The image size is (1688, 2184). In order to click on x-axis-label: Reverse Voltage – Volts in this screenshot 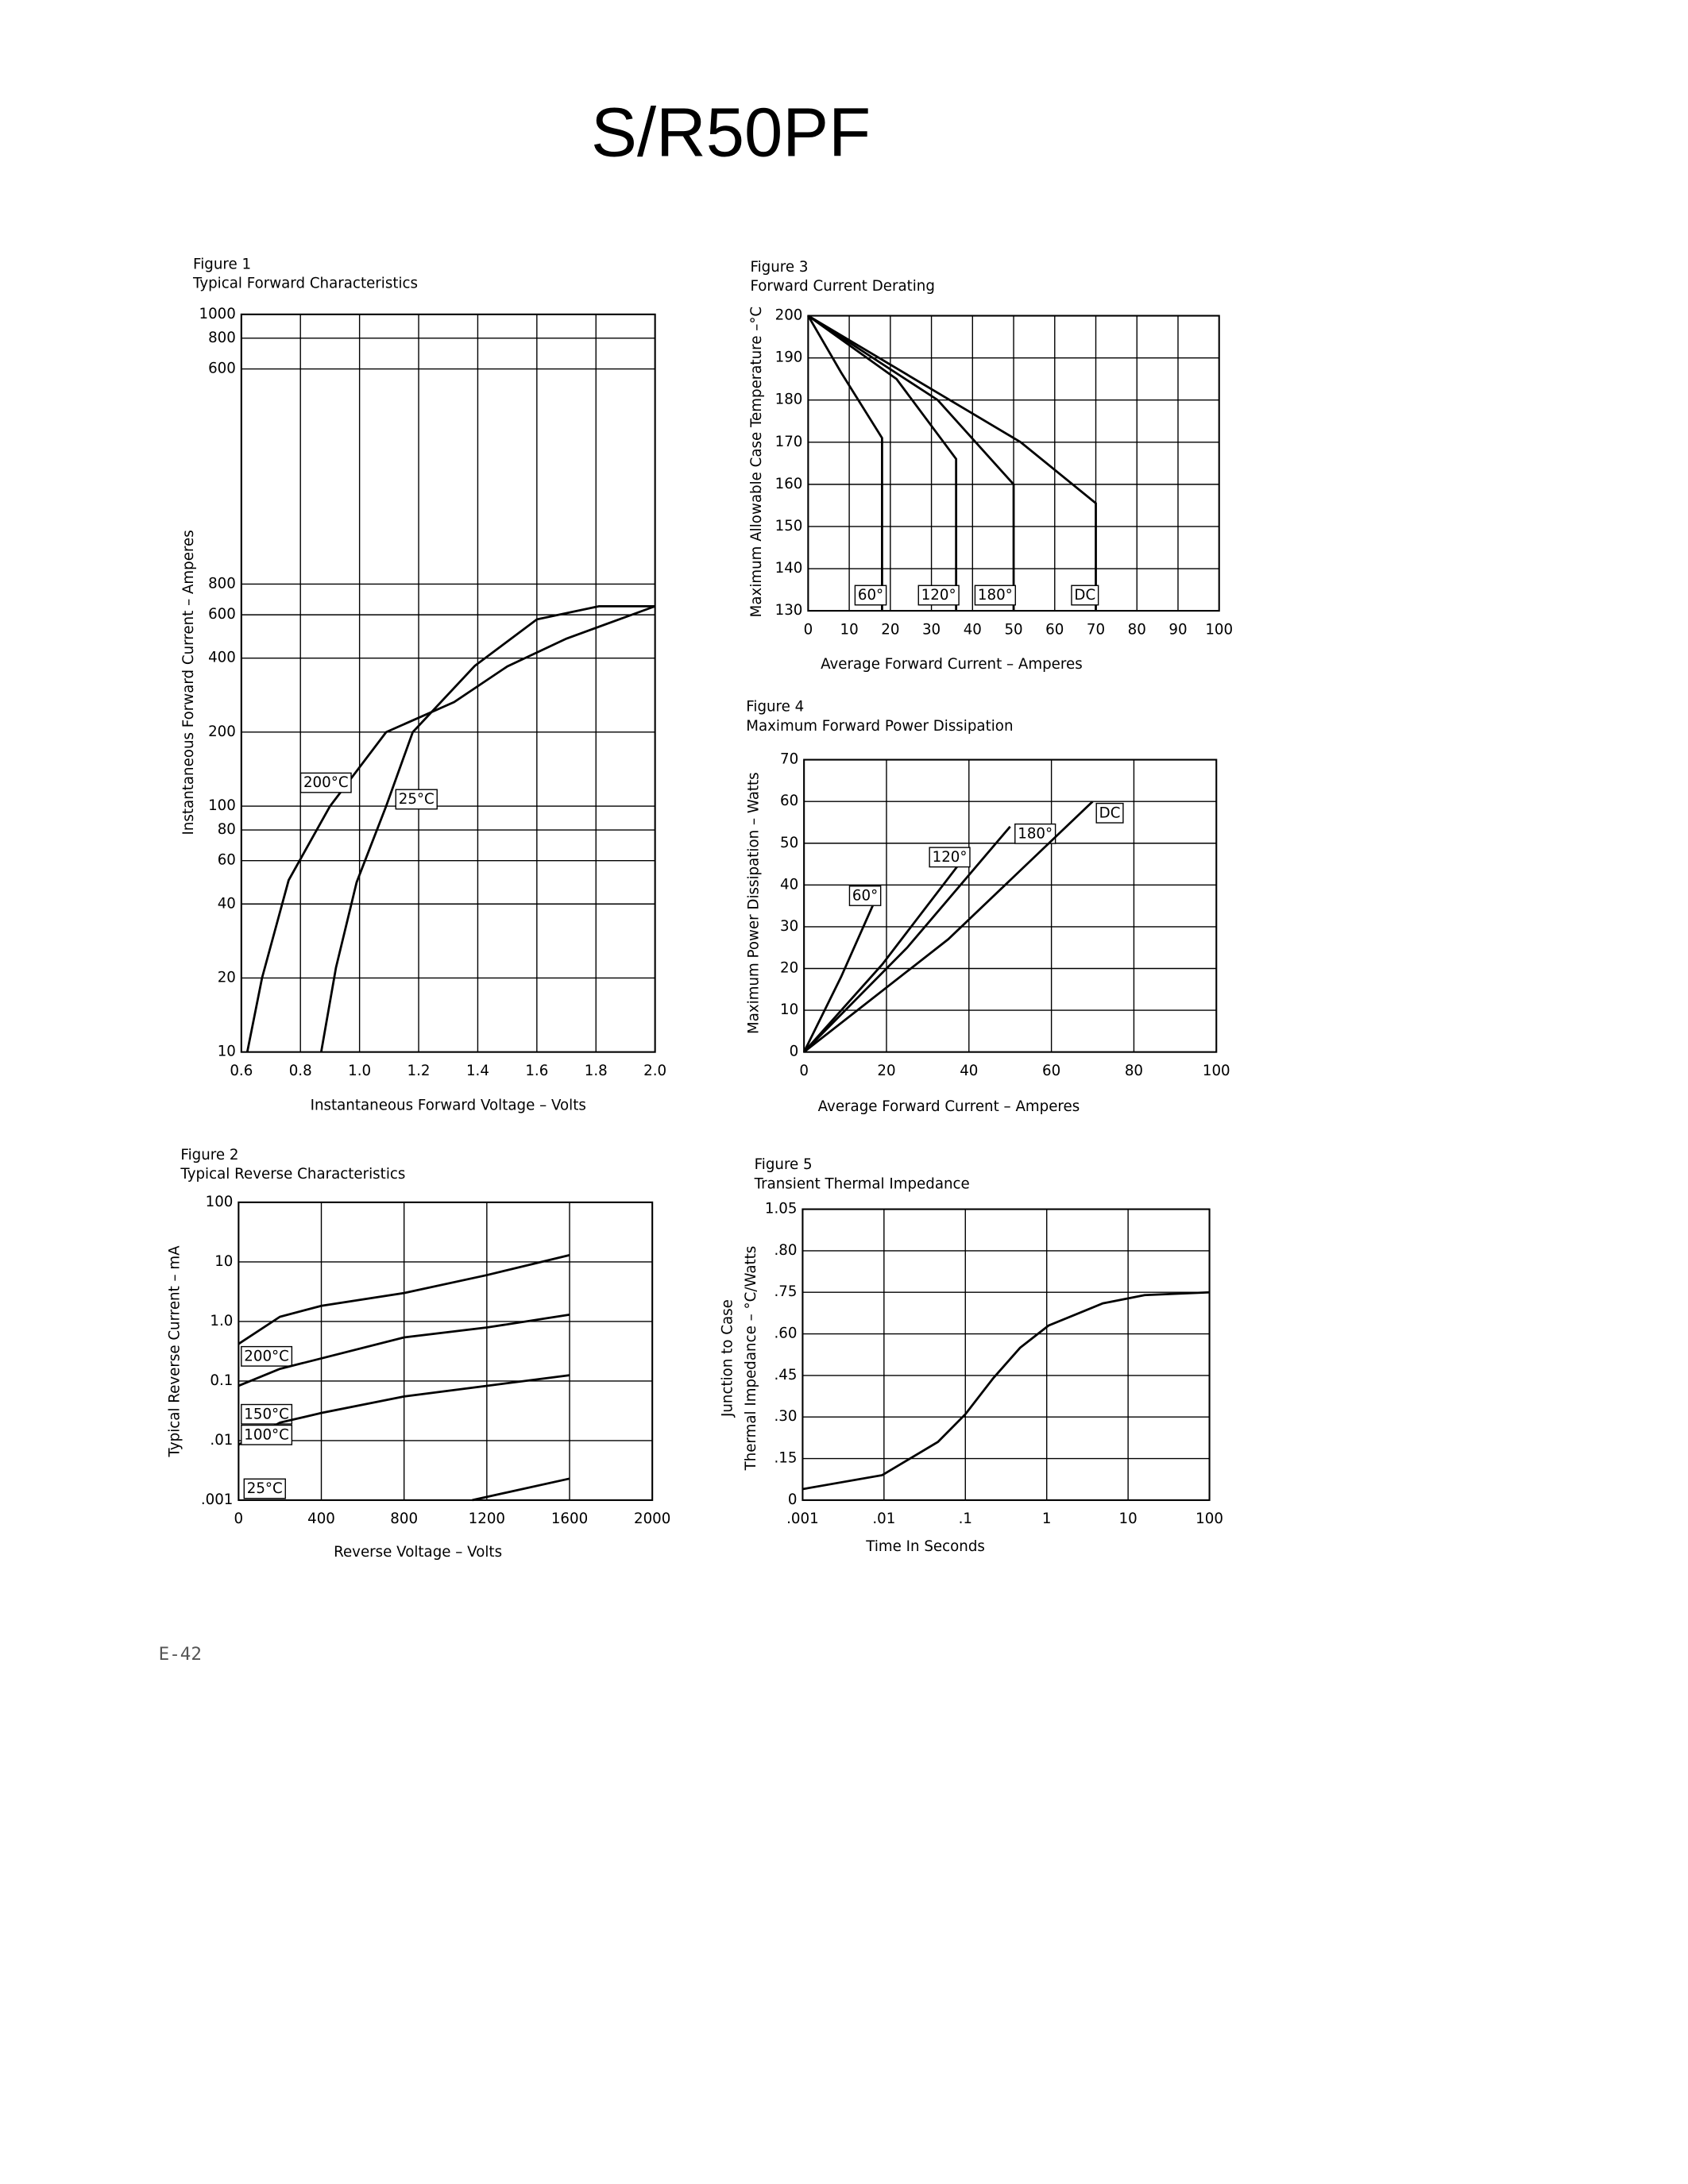, I will do `click(418, 1552)`.